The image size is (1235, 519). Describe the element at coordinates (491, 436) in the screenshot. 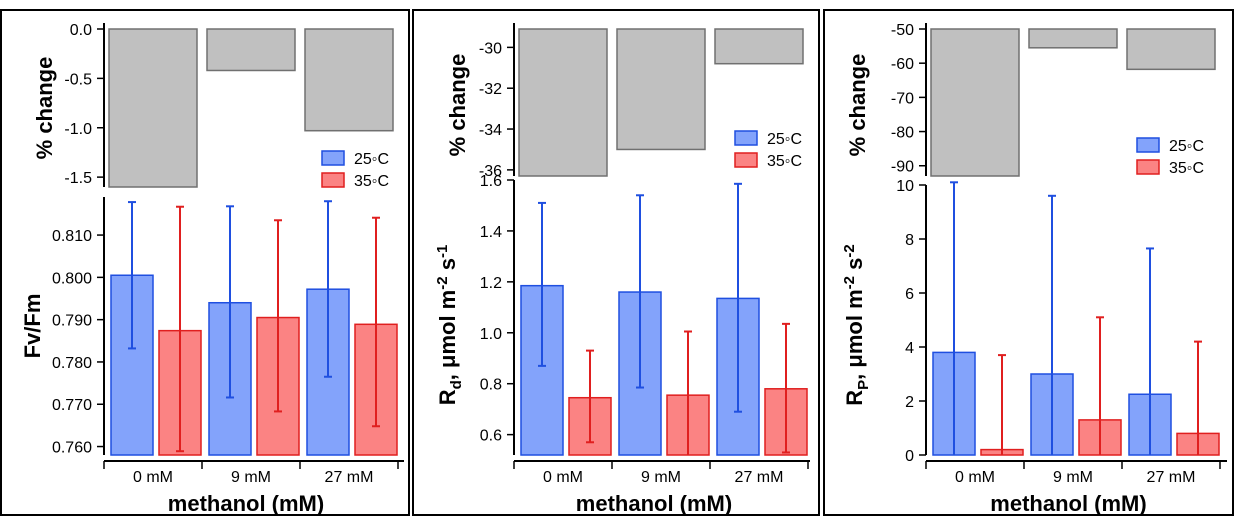

I see `bottom-y-tick-label: 0.6` at that location.